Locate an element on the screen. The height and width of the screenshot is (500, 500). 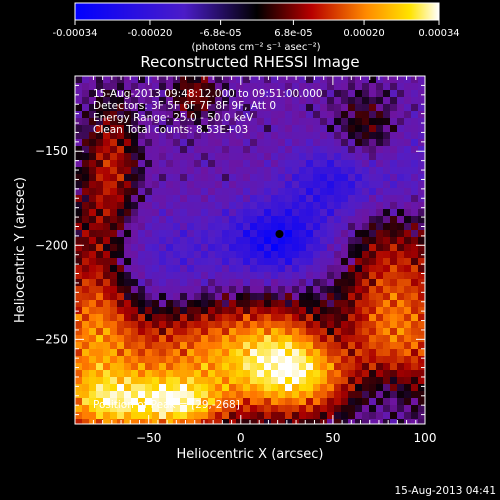
peak-position-label: Position of Peak = [29,-268] is located at coordinates (166, 405).